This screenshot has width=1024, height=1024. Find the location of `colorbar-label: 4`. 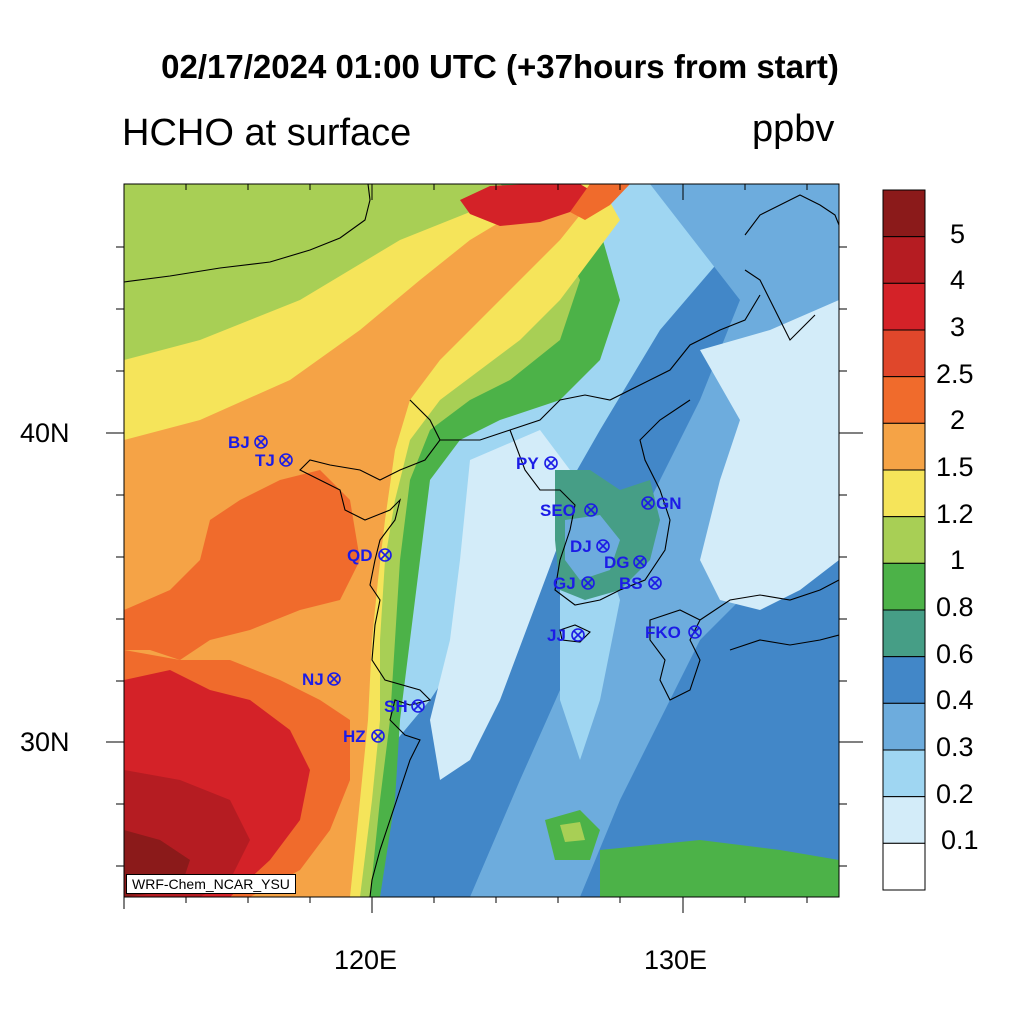

colorbar-label: 4 is located at coordinates (958, 280).